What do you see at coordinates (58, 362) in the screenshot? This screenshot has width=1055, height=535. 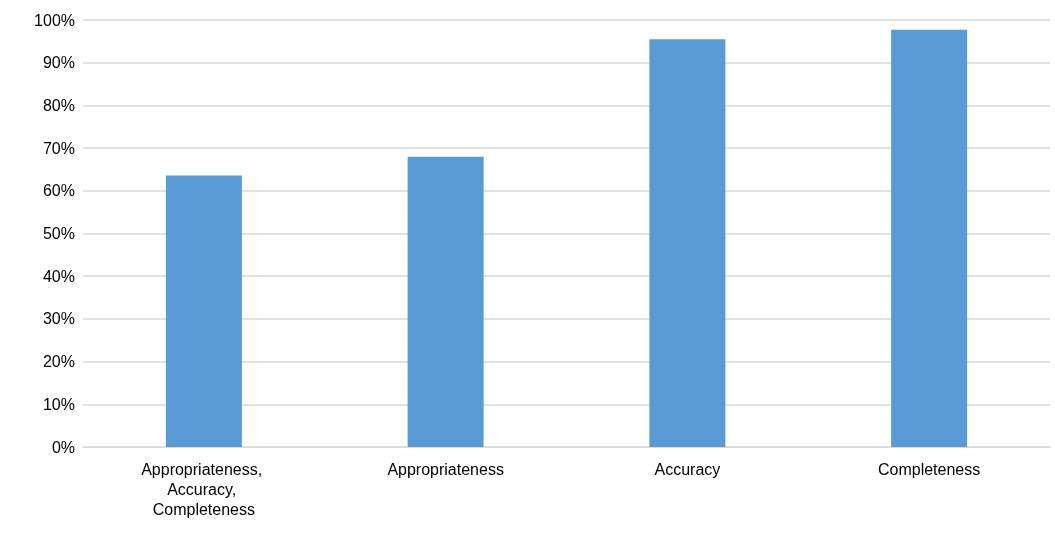 I see `y-tick-label: 20%` at bounding box center [58, 362].